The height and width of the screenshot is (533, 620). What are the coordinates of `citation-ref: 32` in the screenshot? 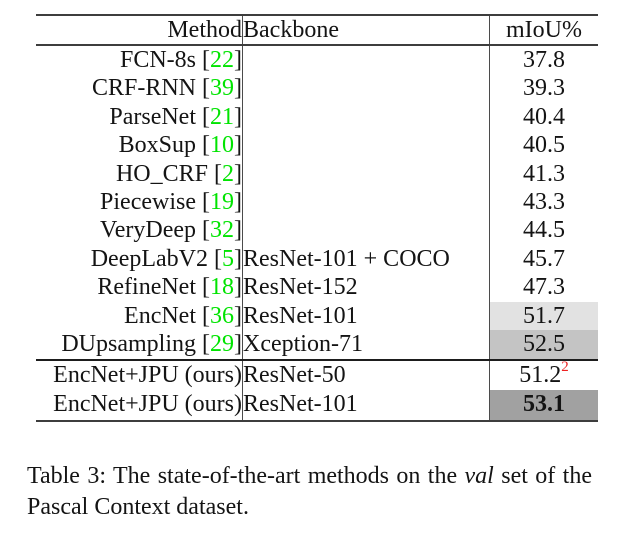 It's located at (222, 230).